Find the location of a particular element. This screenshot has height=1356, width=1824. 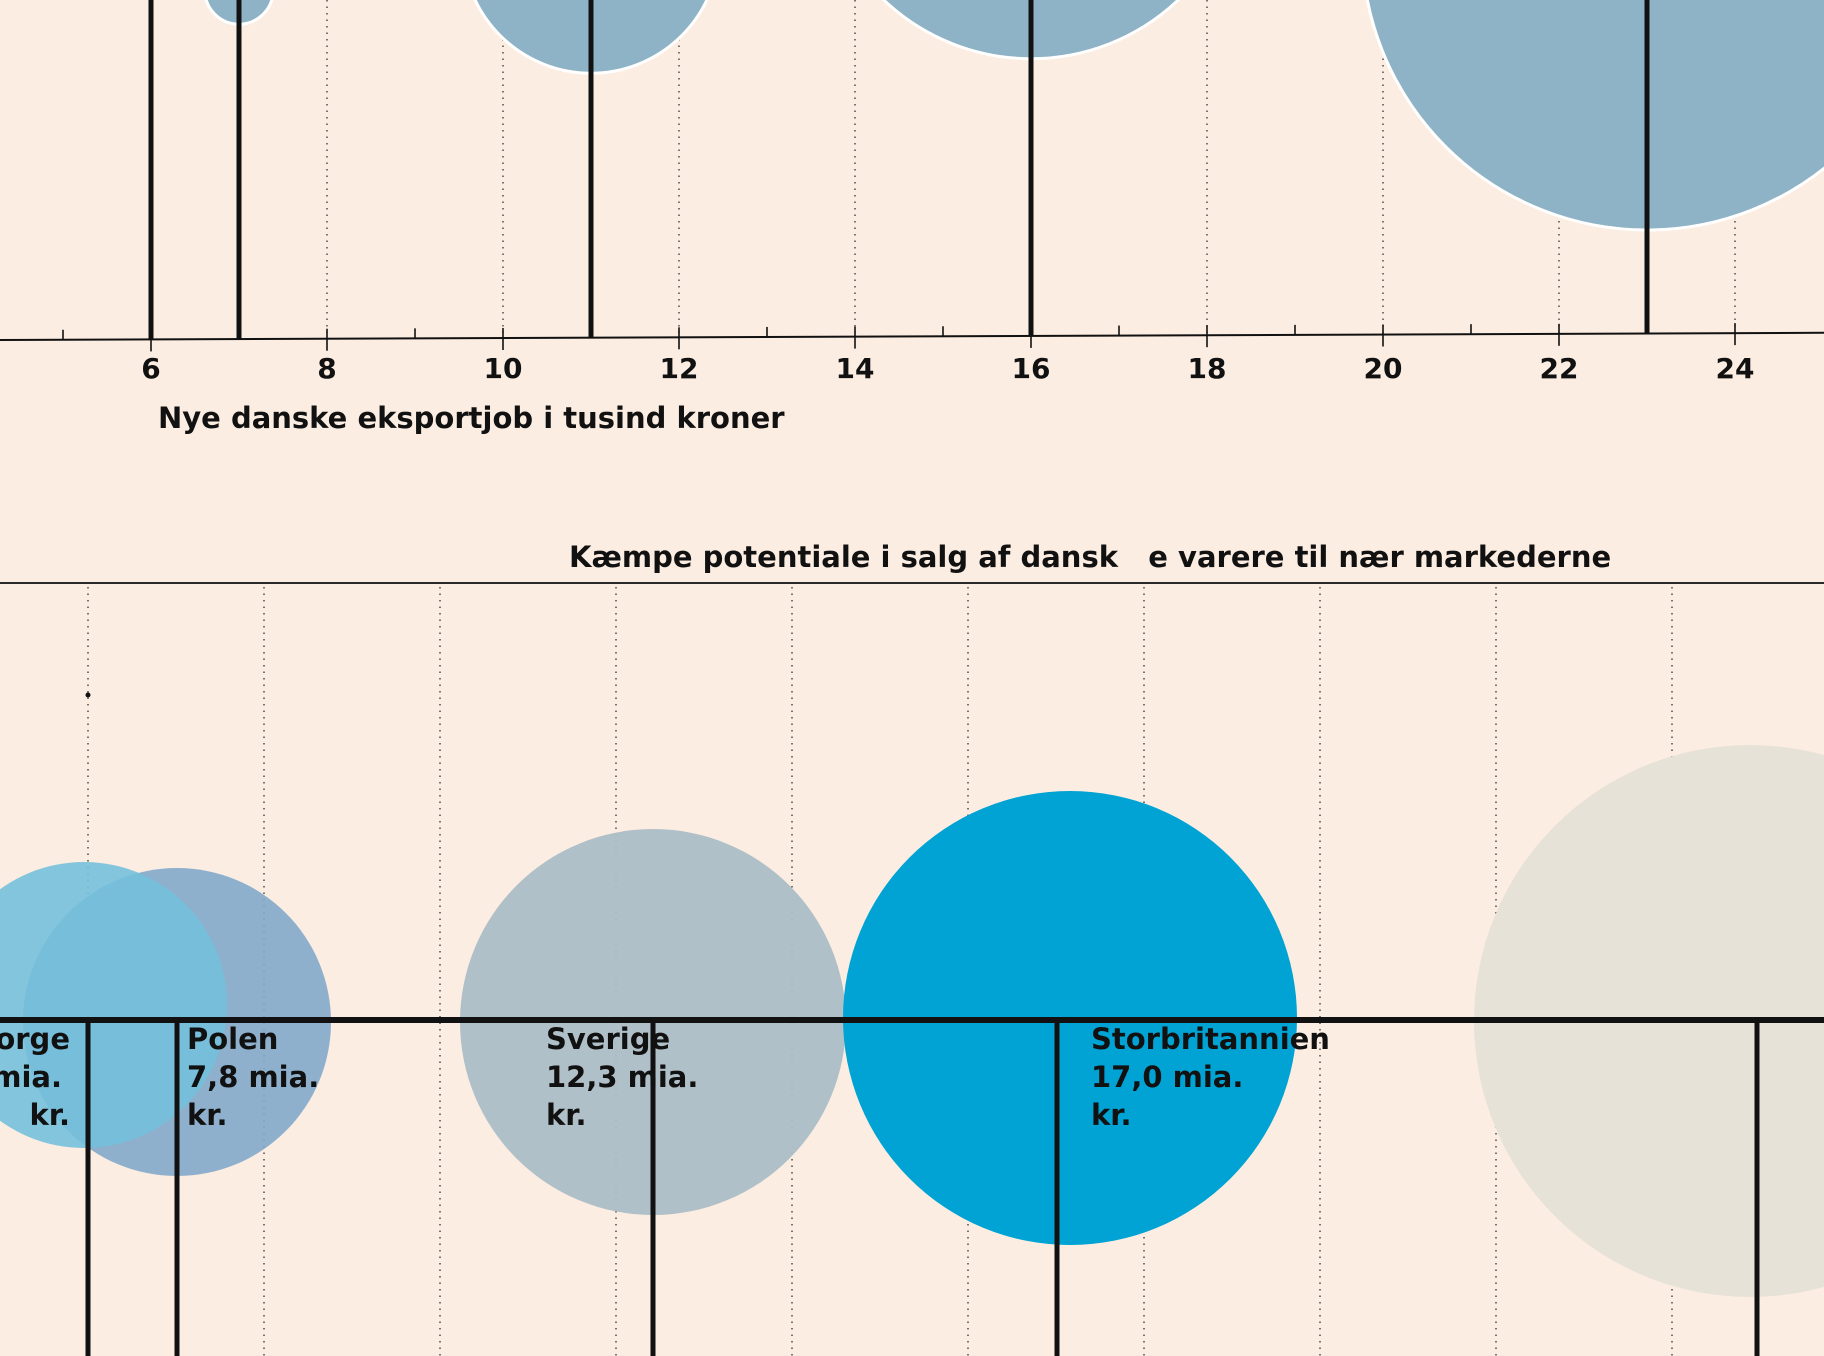

top-tick-label-14: 14 is located at coordinates (855, 368).